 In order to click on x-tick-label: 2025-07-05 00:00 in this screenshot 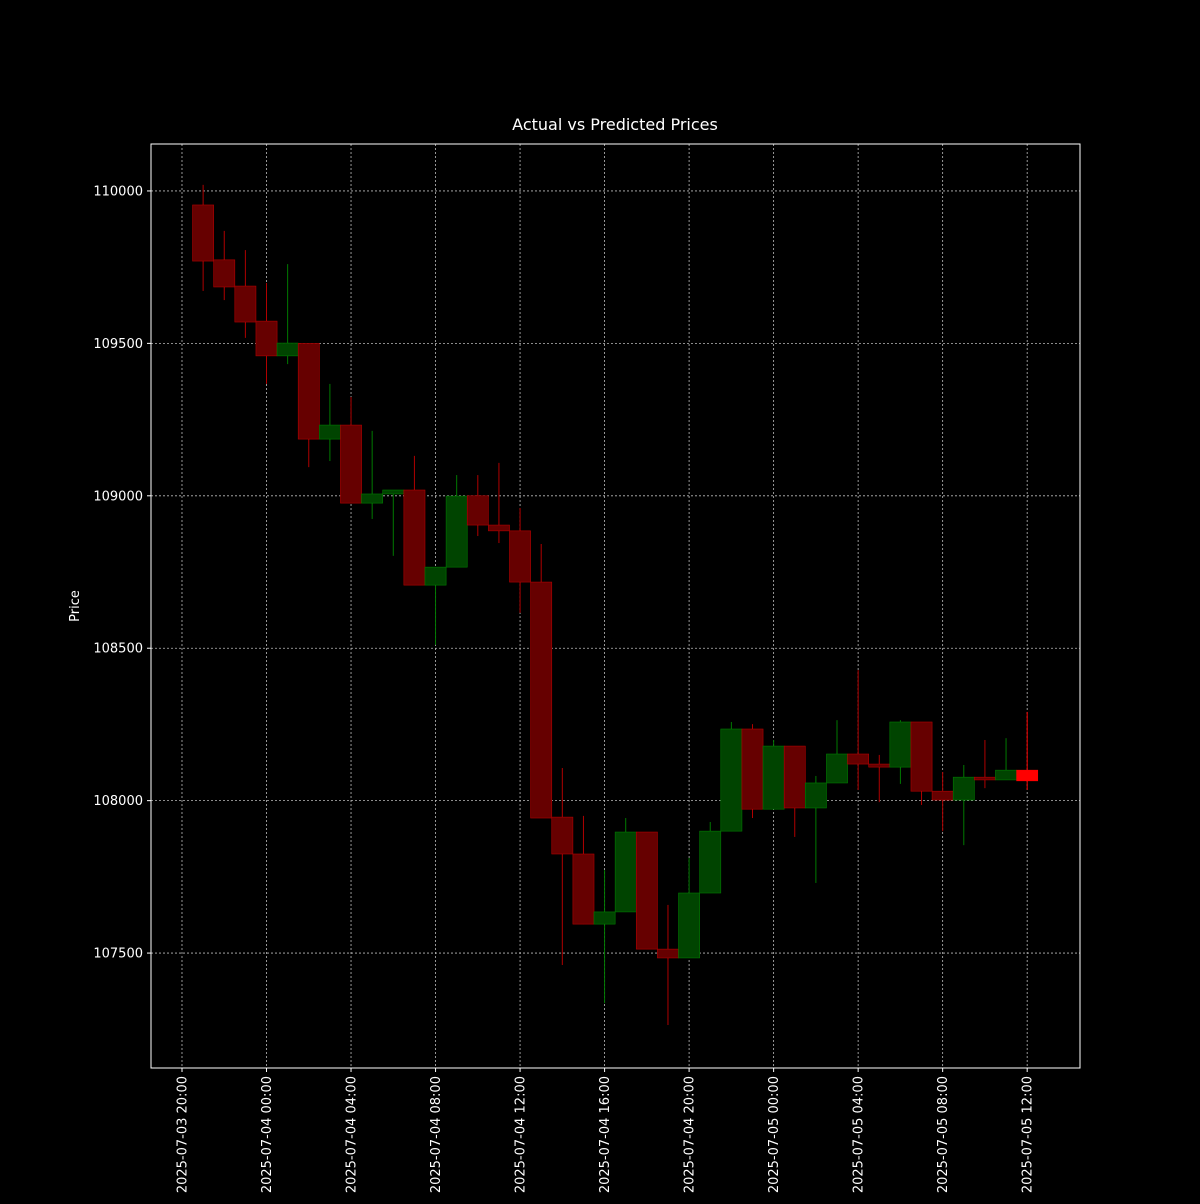, I will do `click(774, 1134)`.